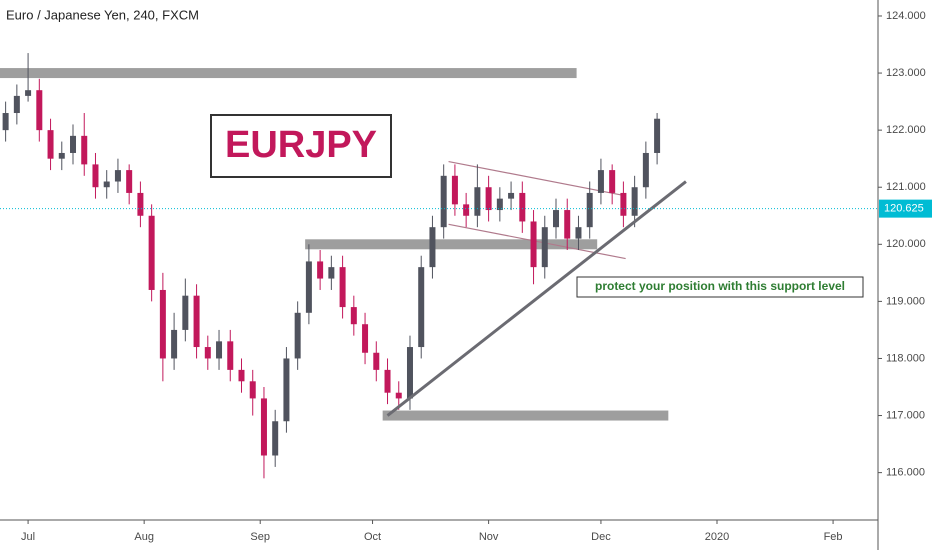 The height and width of the screenshot is (550, 932). Describe the element at coordinates (906, 73) in the screenshot. I see `y-tick-label: 123.000` at that location.